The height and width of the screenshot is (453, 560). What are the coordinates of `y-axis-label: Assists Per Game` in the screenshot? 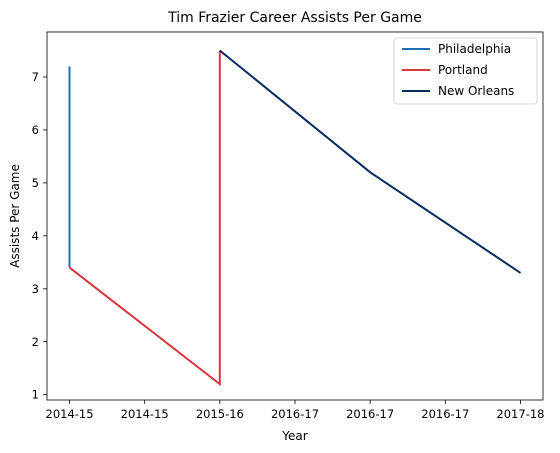 It's located at (15, 216).